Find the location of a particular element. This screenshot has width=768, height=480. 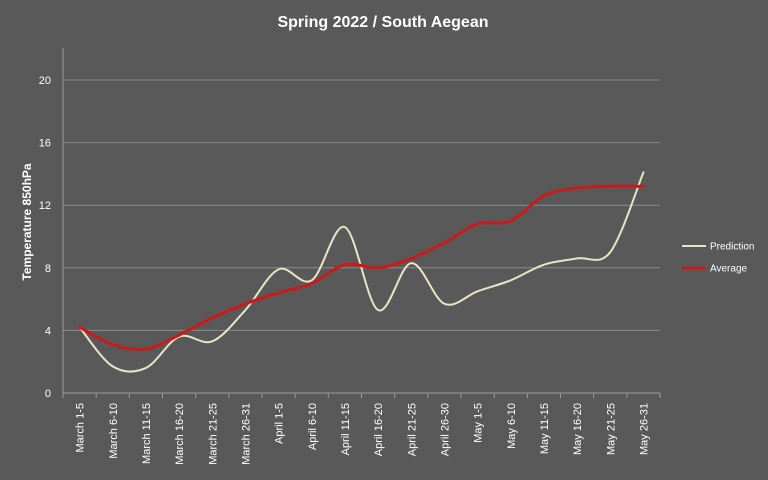

y-tick-label: 12 is located at coordinates (45, 206).